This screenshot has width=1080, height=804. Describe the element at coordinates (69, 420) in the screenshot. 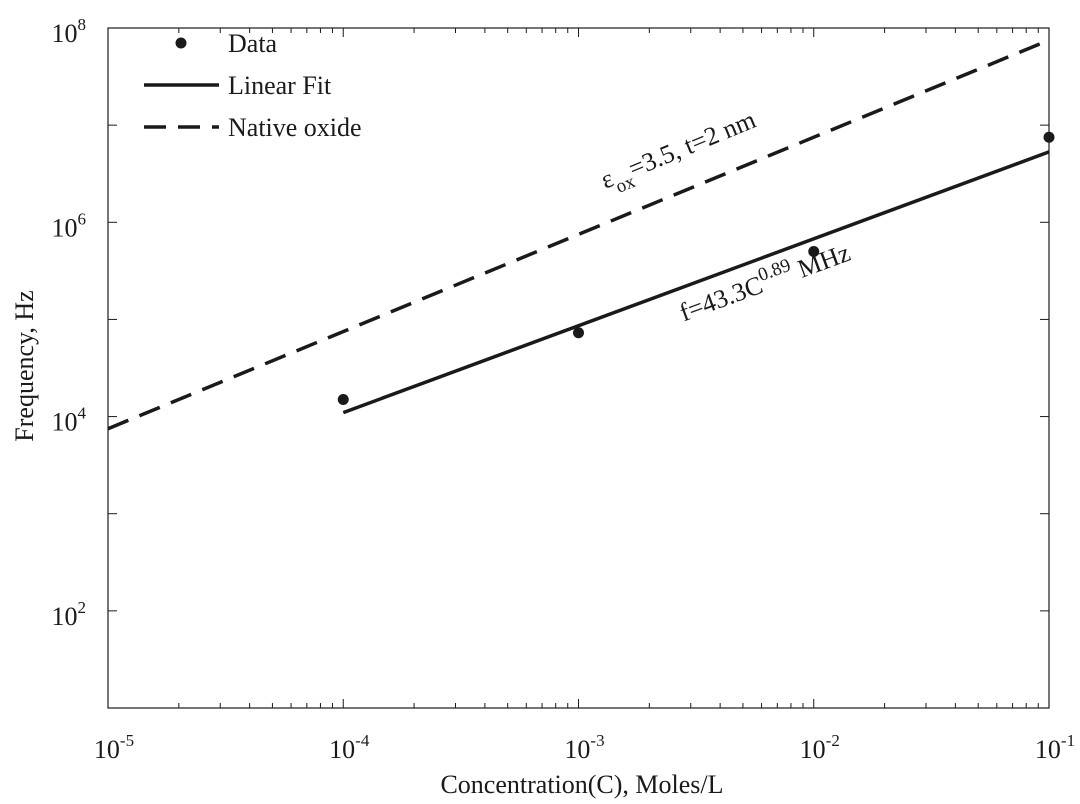

I see `y-tick-label: 10⁴` at that location.